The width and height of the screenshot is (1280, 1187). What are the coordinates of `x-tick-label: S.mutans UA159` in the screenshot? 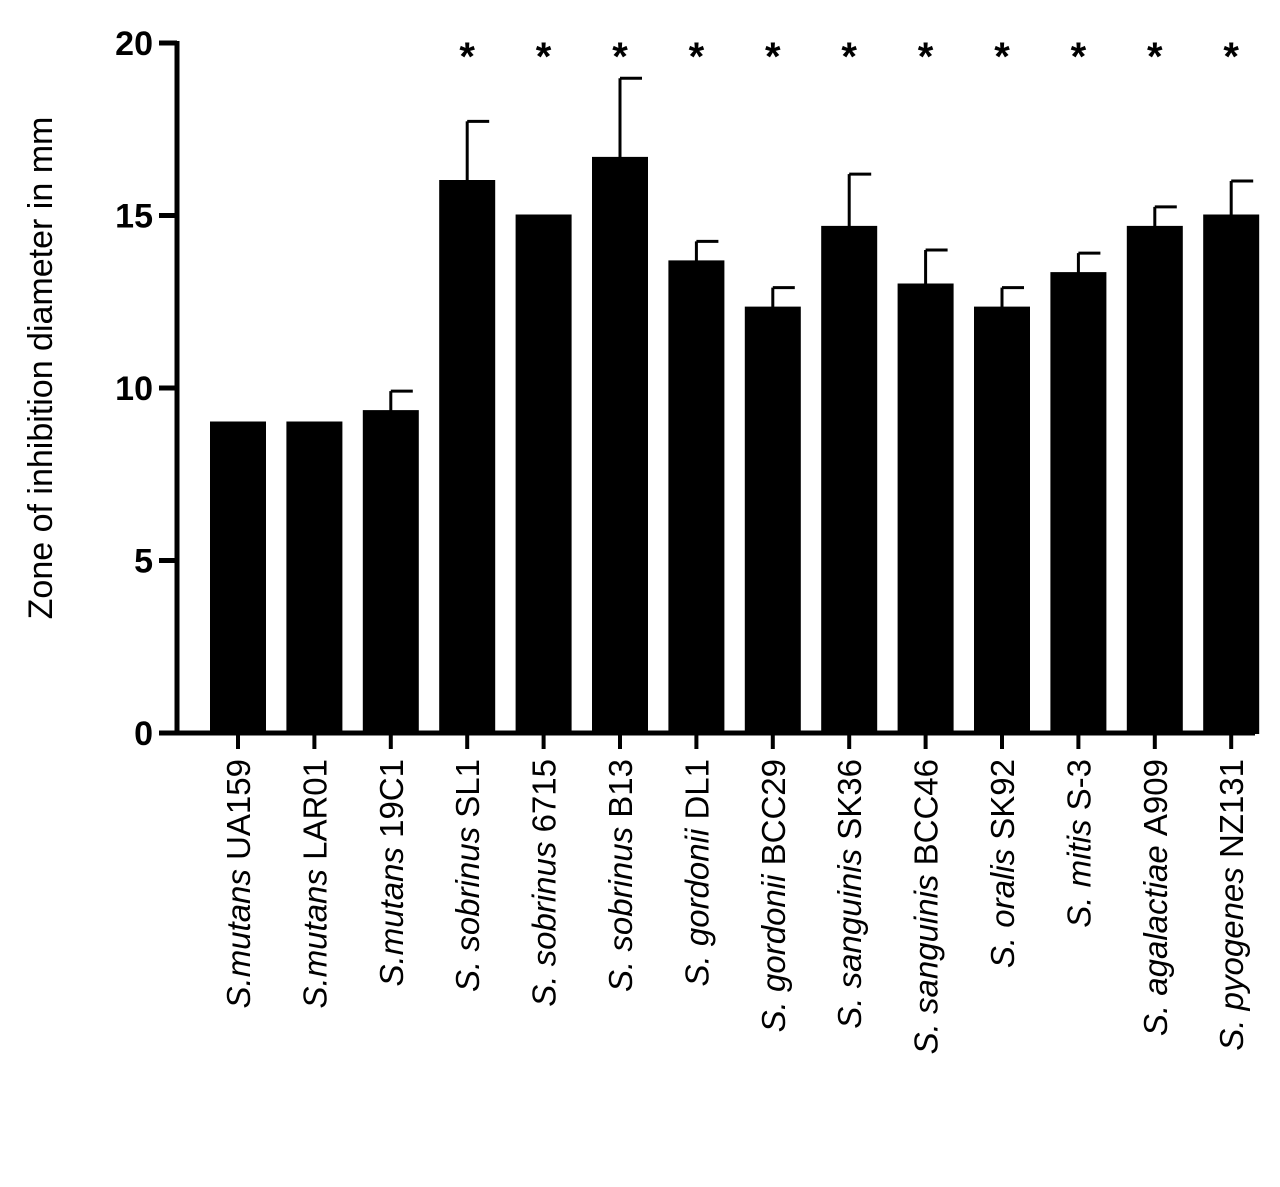 It's located at (238, 883).